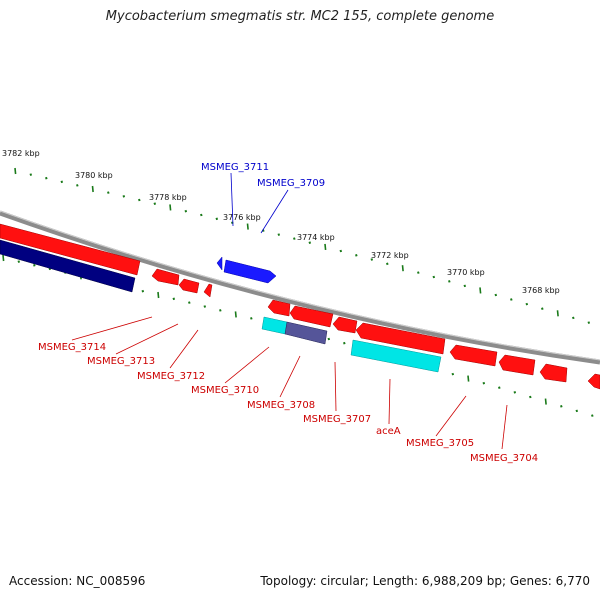 Image resolution: width=600 pixels, height=600 pixels. I want to click on forward-gene-arrow, so click(219, 263).